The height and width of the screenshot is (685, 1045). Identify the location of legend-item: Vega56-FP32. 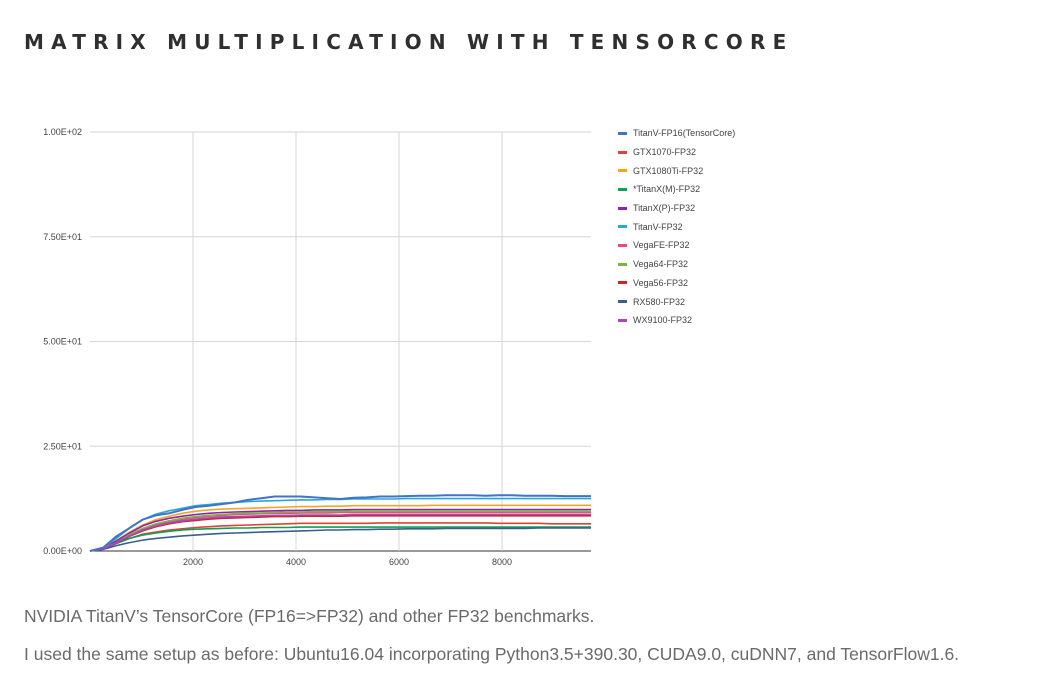
(676, 283).